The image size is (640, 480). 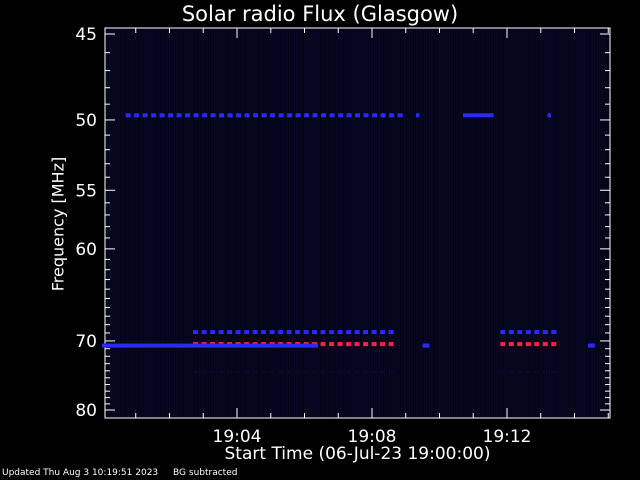 I want to click on x-tick-label: 19:08, so click(x=372, y=437).